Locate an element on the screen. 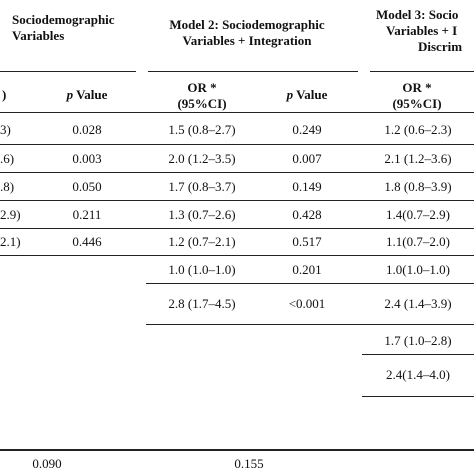 The width and height of the screenshot is (474, 474). col-header-p-value-m1: p Value is located at coordinates (87, 95).